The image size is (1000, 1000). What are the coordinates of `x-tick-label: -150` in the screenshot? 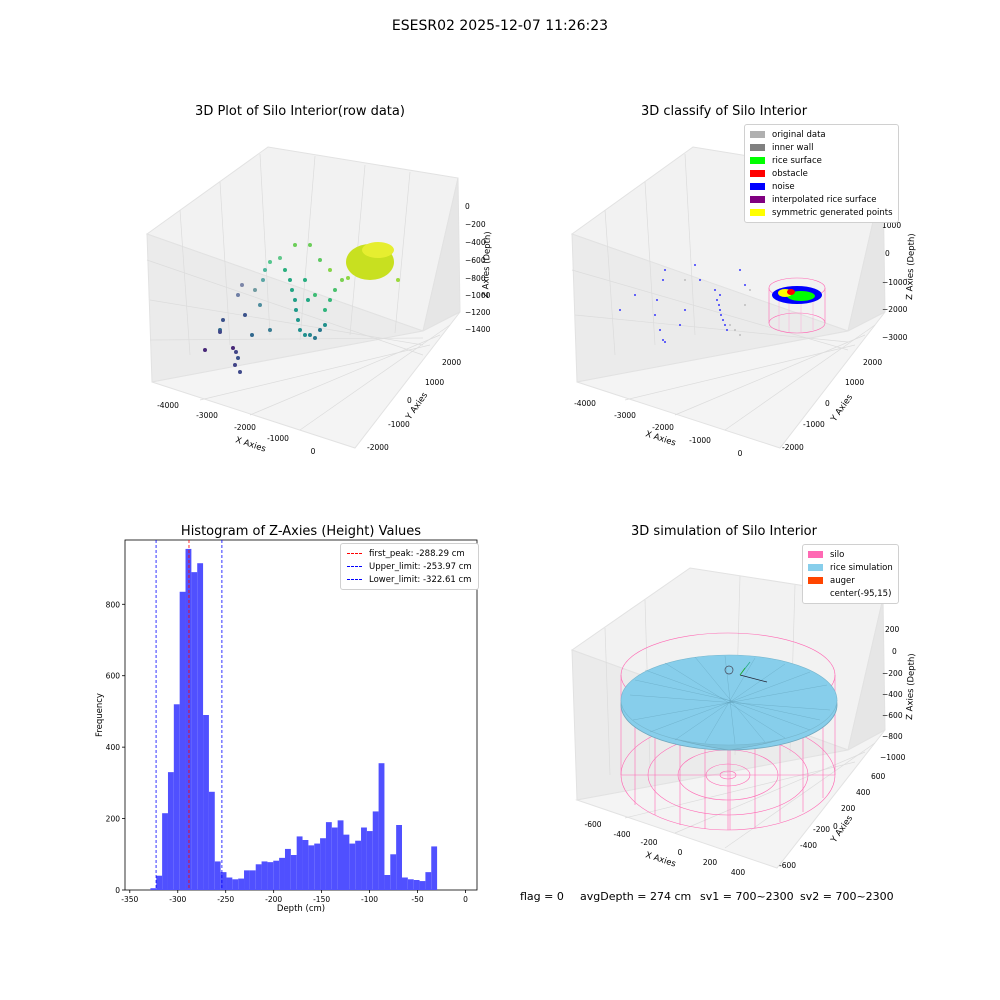 It's located at (321, 899).